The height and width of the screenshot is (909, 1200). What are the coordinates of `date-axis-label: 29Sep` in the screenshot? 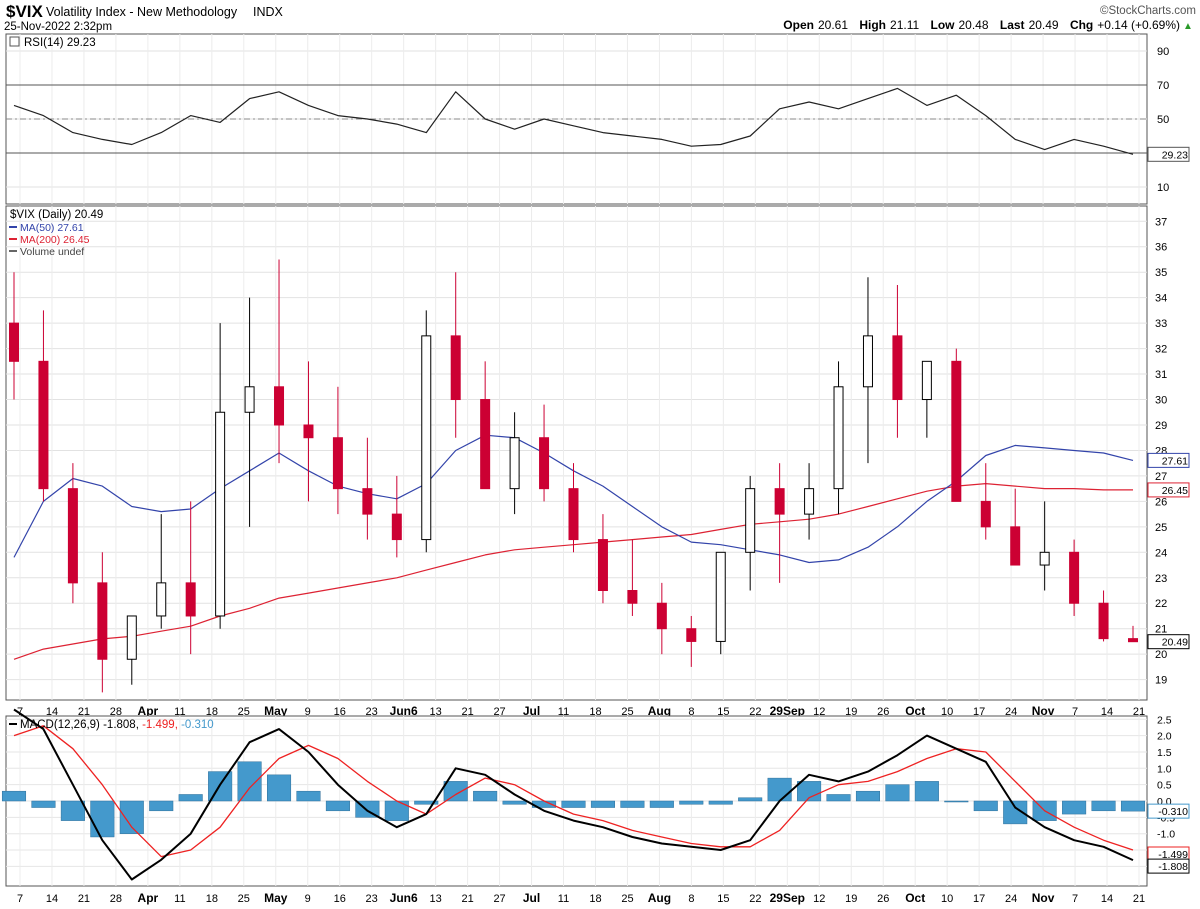 It's located at (787, 711).